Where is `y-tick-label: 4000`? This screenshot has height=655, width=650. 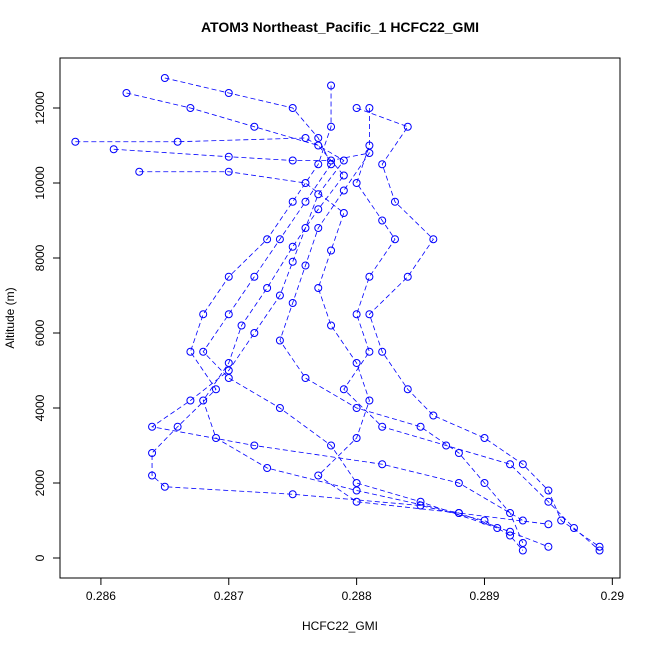
y-tick-label: 4000 is located at coordinates (40, 407).